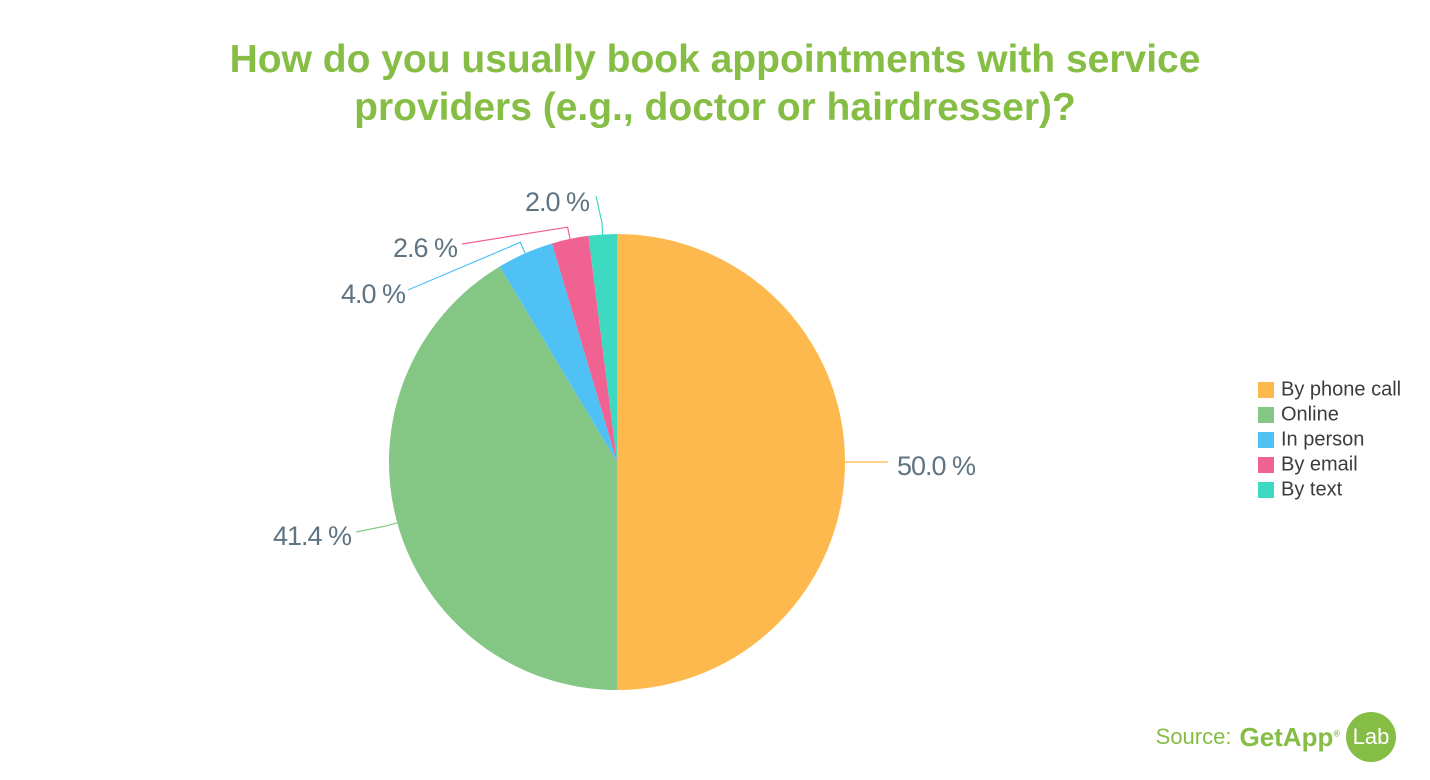 This screenshot has width=1430, height=780. Describe the element at coordinates (1286, 736) in the screenshot. I see `brand-name: GetApp` at that location.